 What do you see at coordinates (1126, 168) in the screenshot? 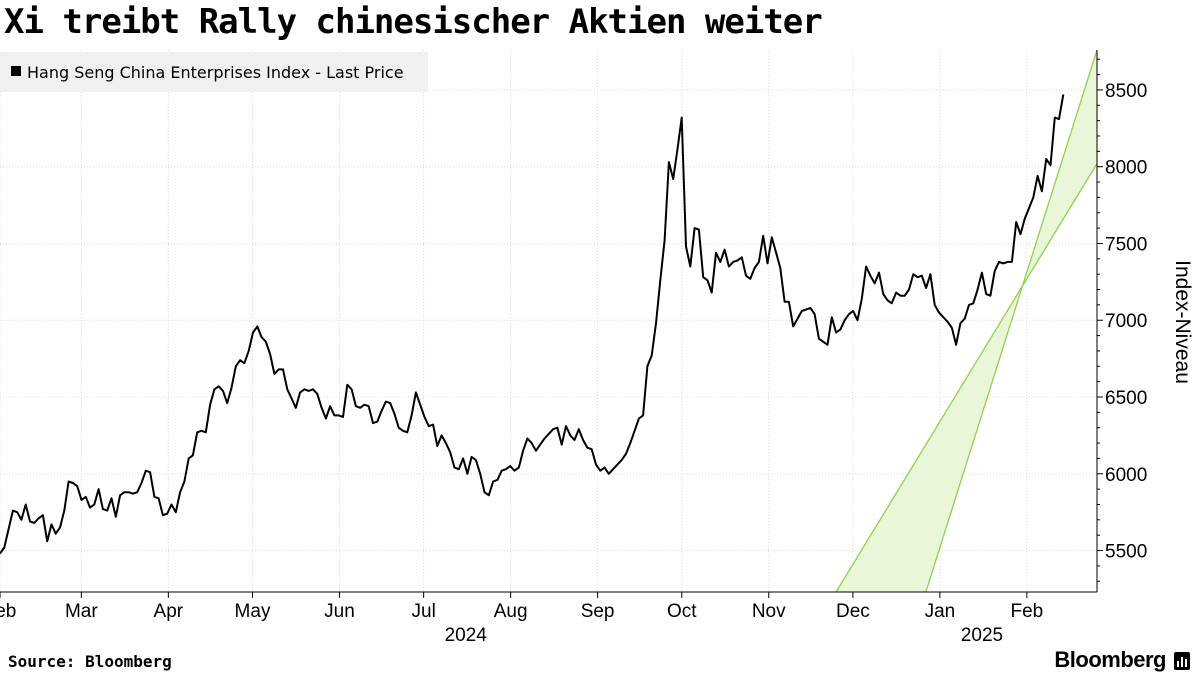
I see `y-tick-label: 8000` at bounding box center [1126, 168].